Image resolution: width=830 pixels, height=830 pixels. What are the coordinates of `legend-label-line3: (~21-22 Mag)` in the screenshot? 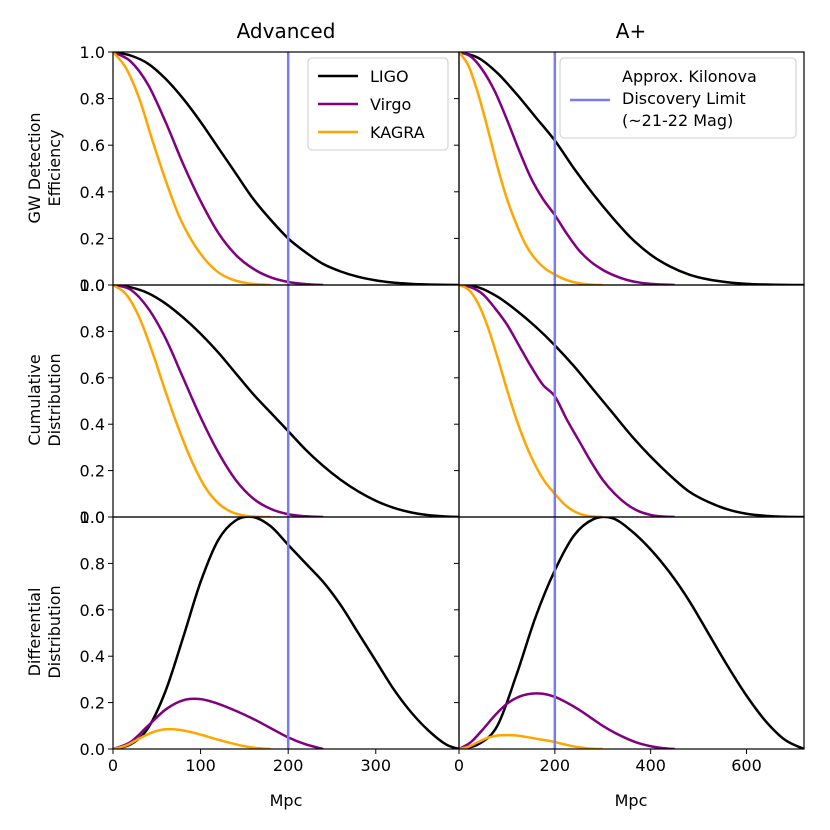 It's located at (677, 120).